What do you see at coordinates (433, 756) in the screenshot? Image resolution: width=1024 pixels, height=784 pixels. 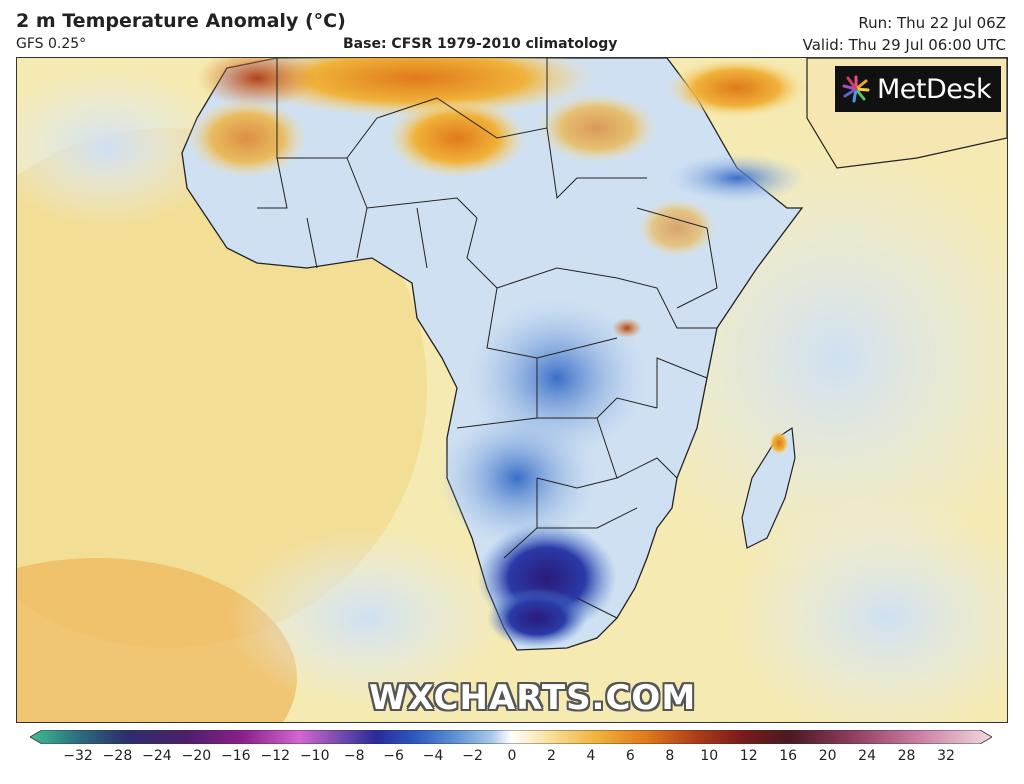 I see `legend-tick-label: −4` at bounding box center [433, 756].